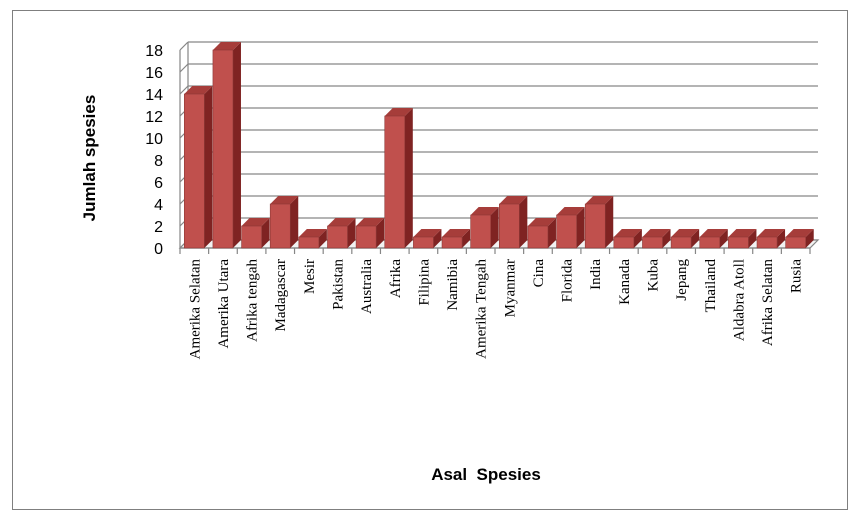 The image size is (863, 520). What do you see at coordinates (367, 286) in the screenshot?
I see `x-tick-label: Australia` at bounding box center [367, 286].